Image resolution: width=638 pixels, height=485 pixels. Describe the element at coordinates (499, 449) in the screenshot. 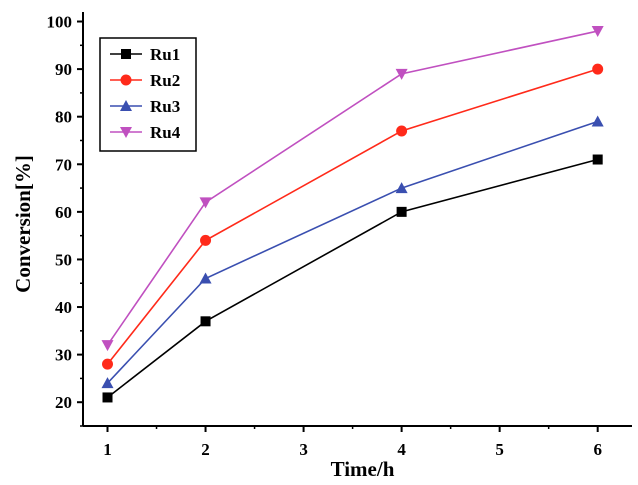

I see `x-tick-label: 5` at that location.